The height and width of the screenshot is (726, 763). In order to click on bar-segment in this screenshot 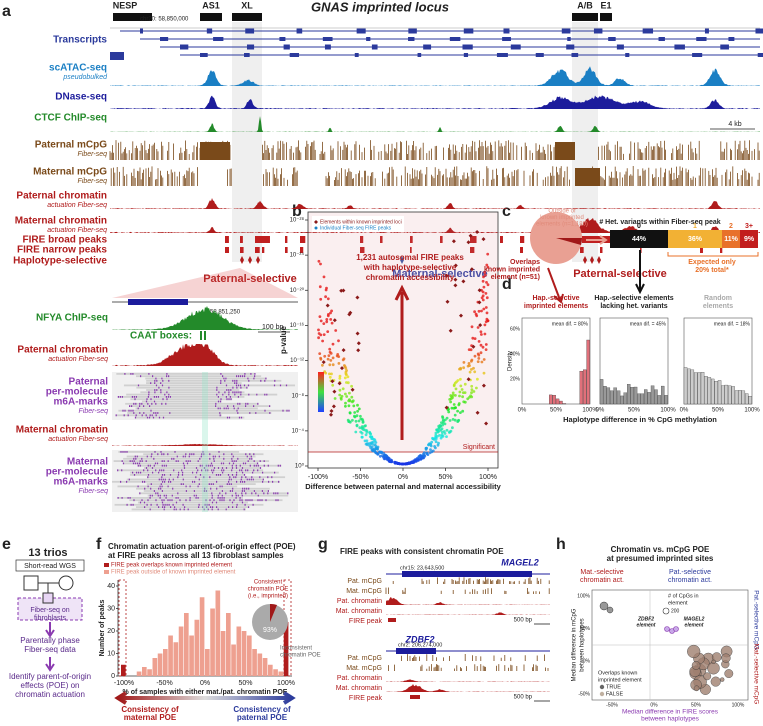, I will do `click(749, 239)`.